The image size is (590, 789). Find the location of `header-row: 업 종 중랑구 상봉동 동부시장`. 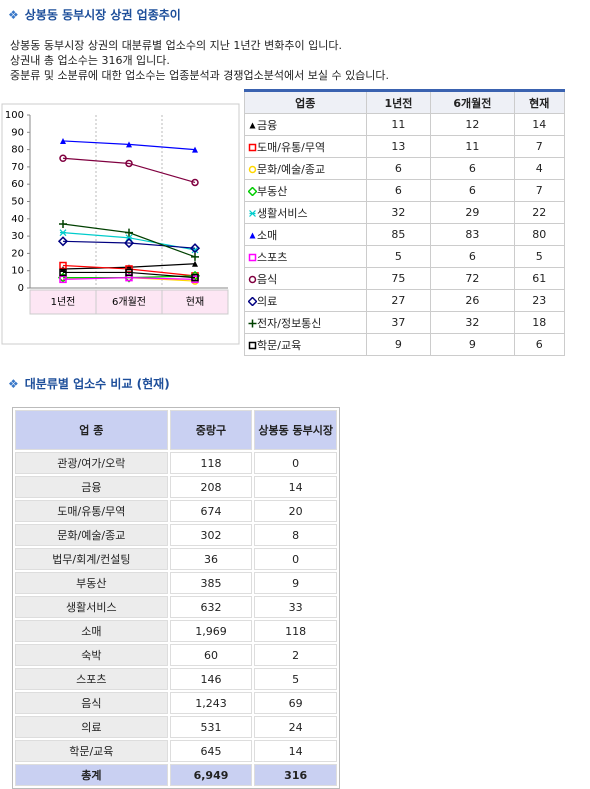

header-row: 업 종 중랑구 상봉동 동부시장 is located at coordinates (176, 430).